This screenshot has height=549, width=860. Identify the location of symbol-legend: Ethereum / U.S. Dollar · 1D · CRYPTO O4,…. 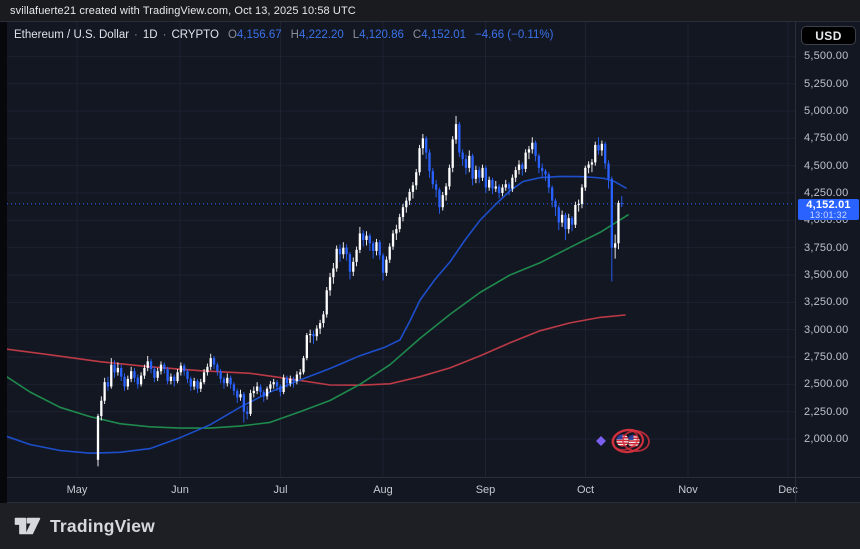
(283, 35).